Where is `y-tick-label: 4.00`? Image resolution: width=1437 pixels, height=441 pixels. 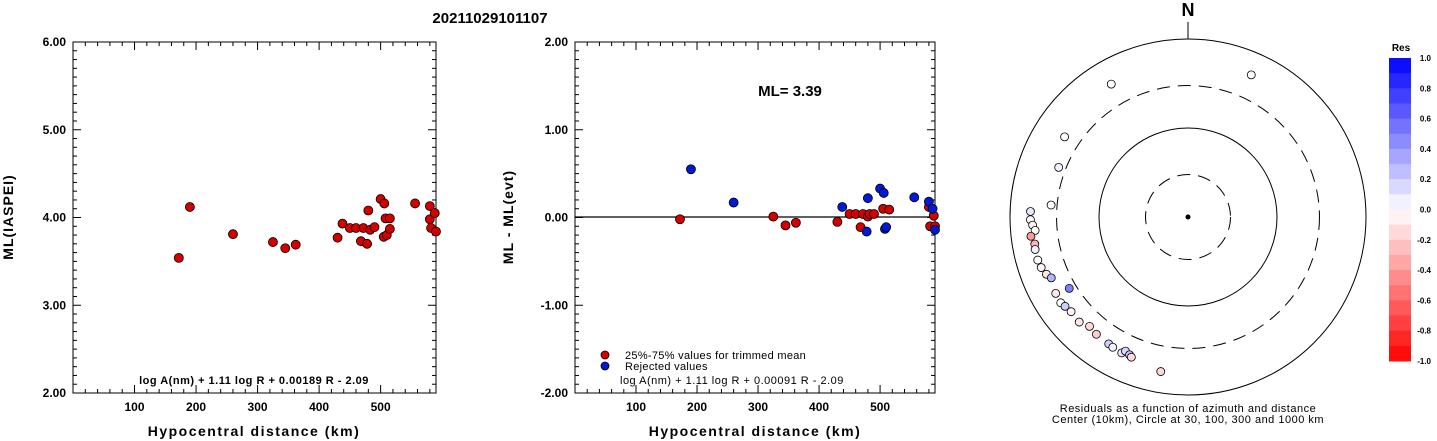 y-tick-label: 4.00 is located at coordinates (55, 218).